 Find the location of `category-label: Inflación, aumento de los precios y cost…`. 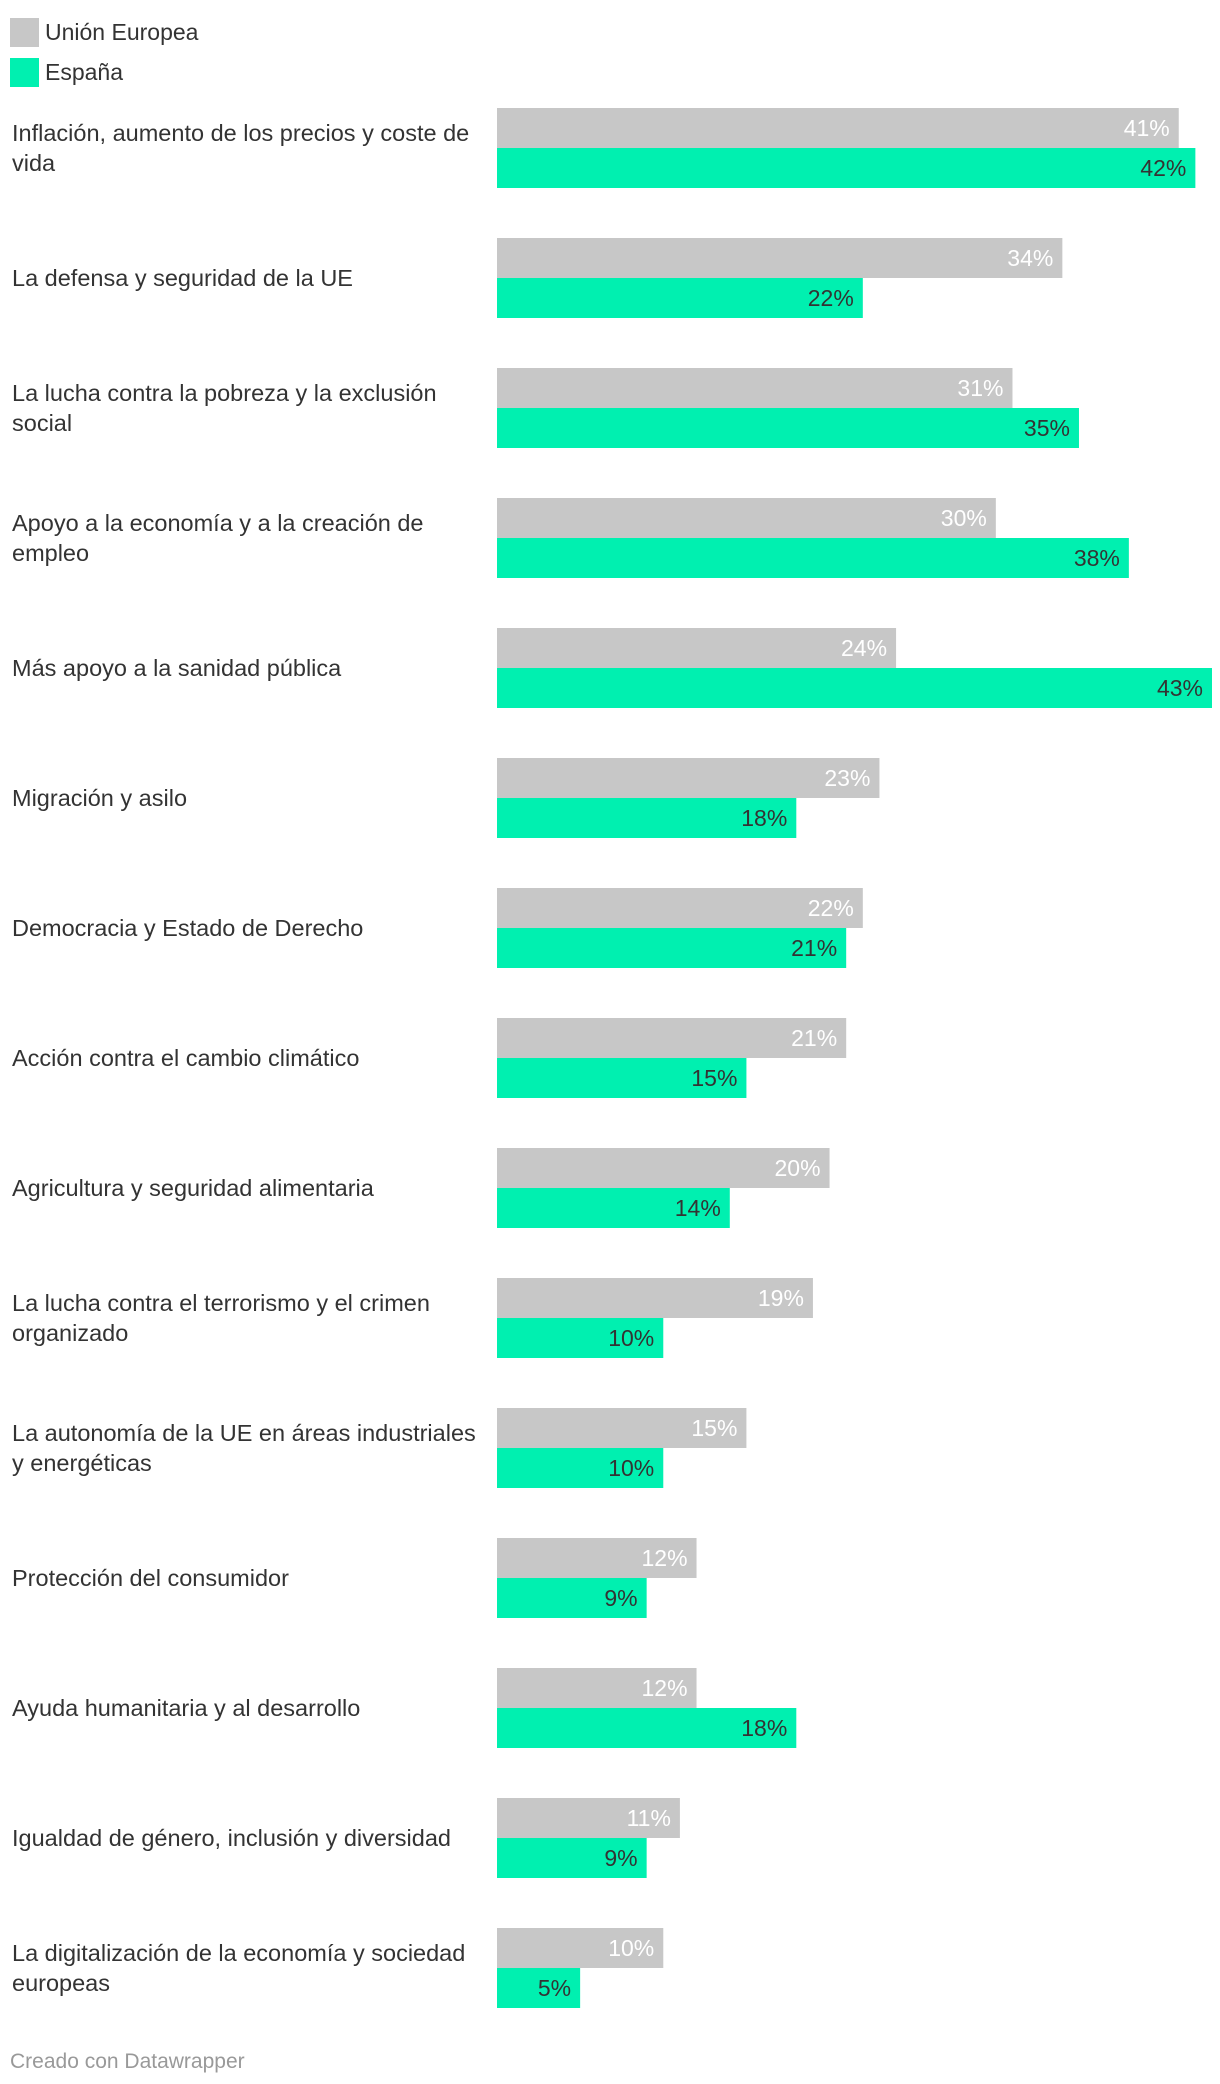

category-label: Inflación, aumento de los precios y cost… is located at coordinates (240, 133).